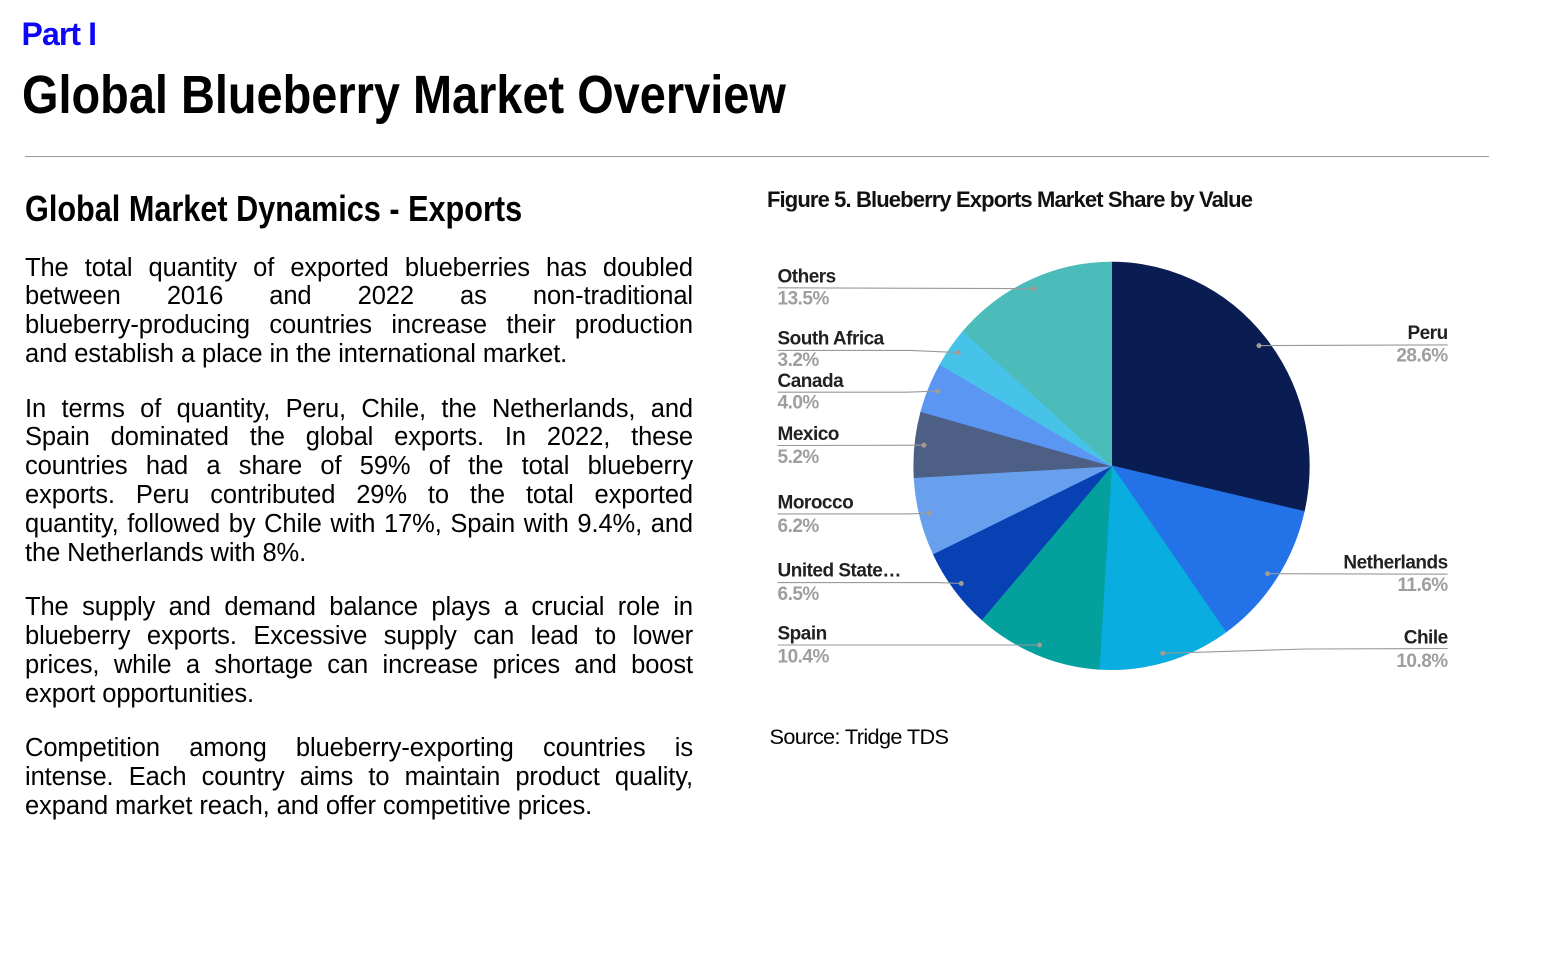 This screenshot has width=1546, height=976. What do you see at coordinates (1426, 637) in the screenshot?
I see `svg-text: Chile` at bounding box center [1426, 637].